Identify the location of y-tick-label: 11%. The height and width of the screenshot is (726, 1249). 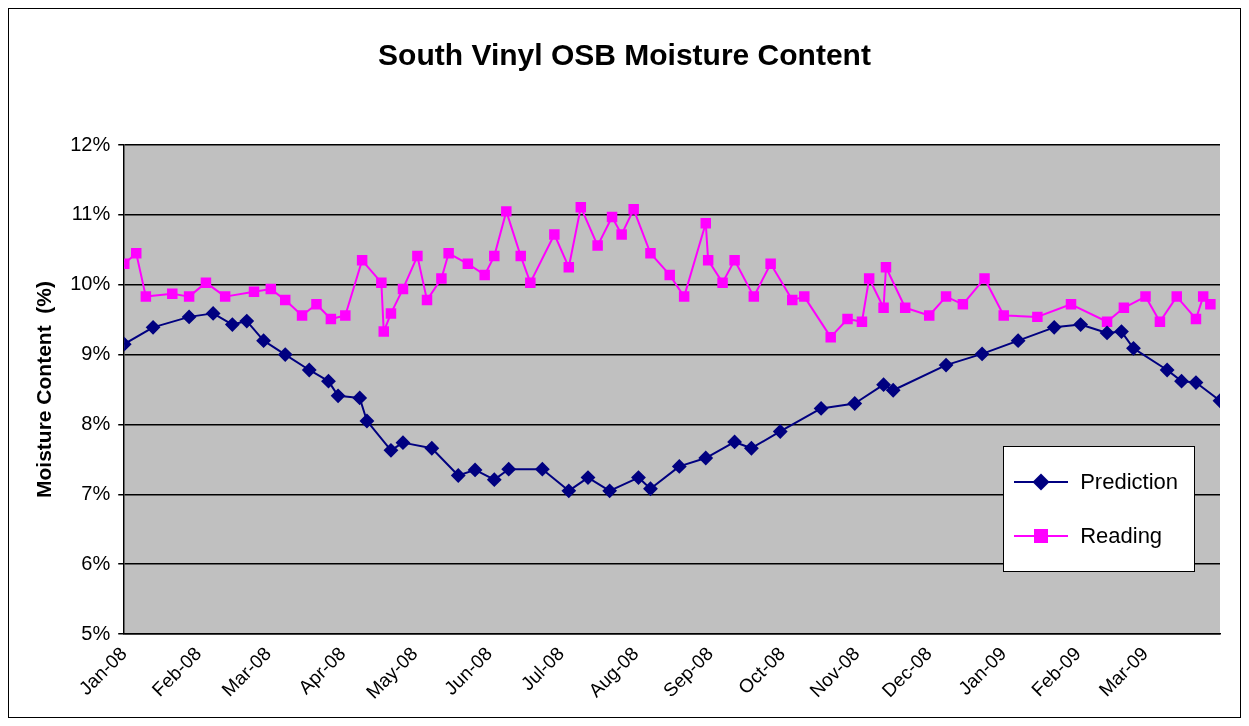
(91, 213).